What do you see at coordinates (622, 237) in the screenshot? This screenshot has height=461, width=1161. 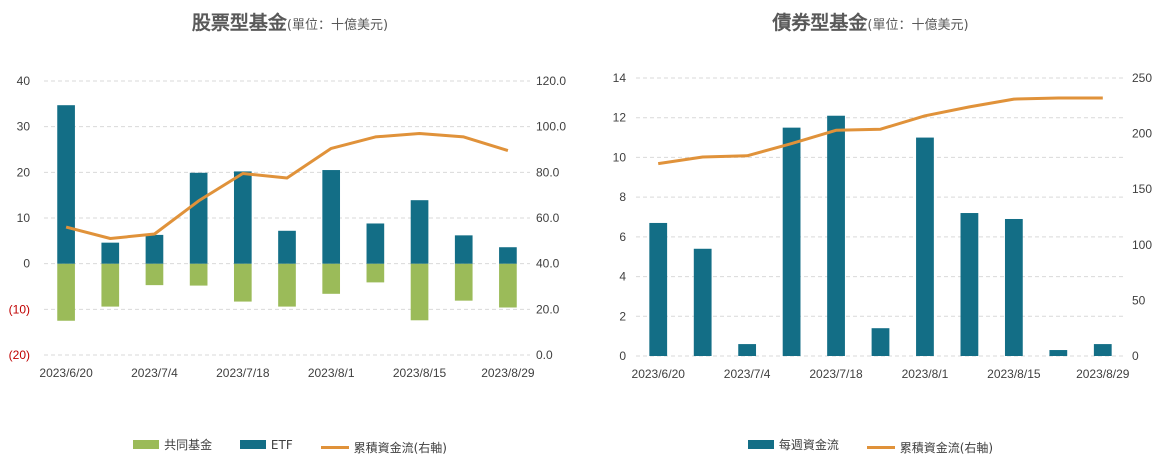 I see `y-tick-label-left: 6` at bounding box center [622, 237].